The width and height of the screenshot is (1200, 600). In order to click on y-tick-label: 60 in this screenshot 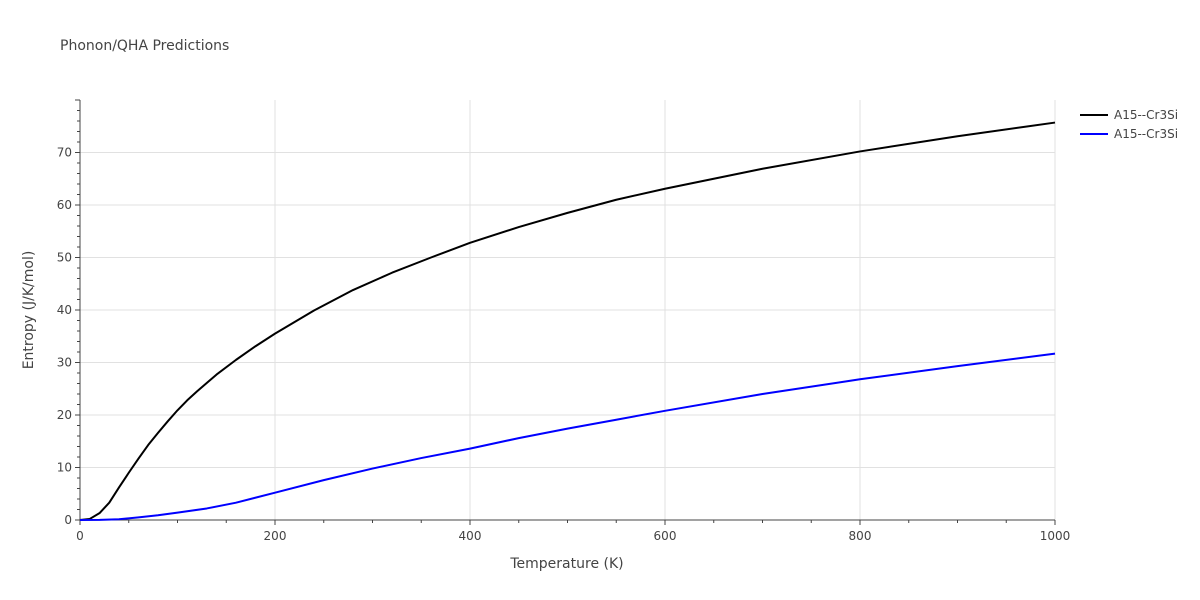, I will do `click(64, 205)`.